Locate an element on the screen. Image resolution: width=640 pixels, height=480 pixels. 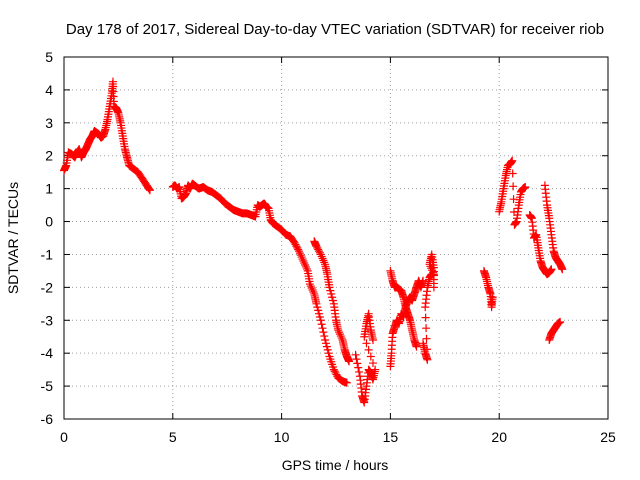
y-tick-label: 3 is located at coordinates (49, 123).